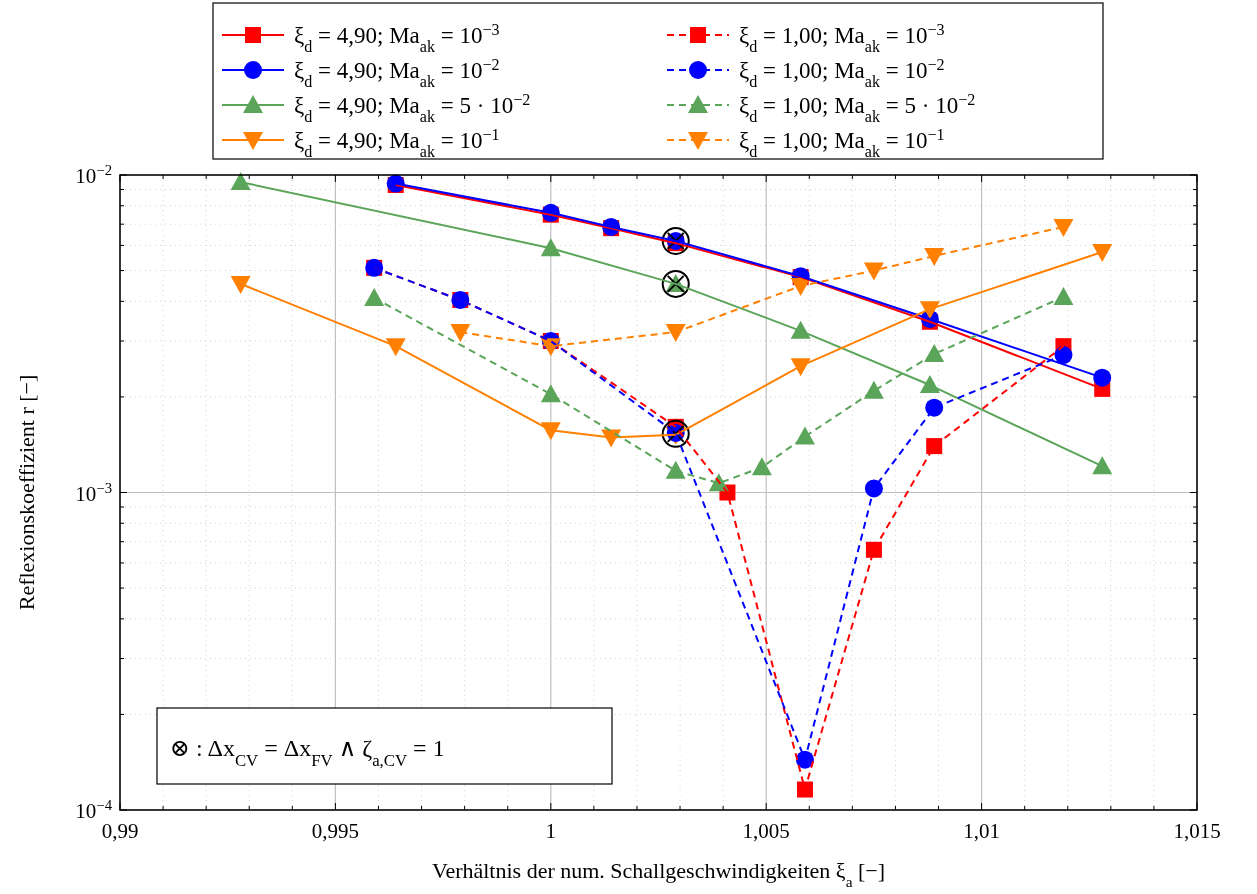 Image resolution: width=1257 pixels, height=894 pixels. I want to click on legend-label: ξ$_{d}$ = 1,00; Ma$_{ak}$ = 5 · 10$^{−2}$, so click(857, 107).